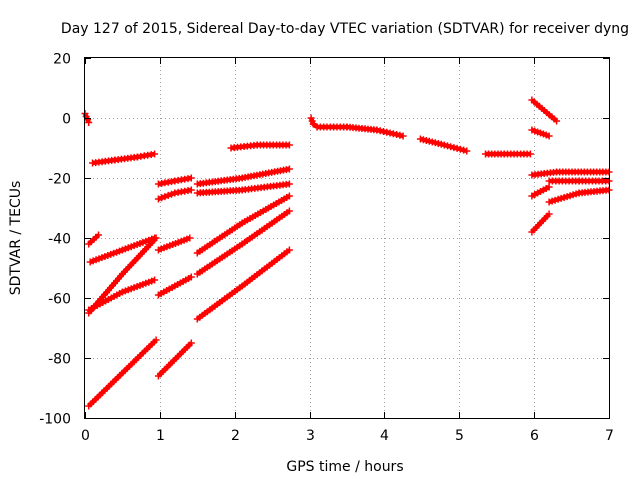 Image resolution: width=640 pixels, height=480 pixels. What do you see at coordinates (540, 223) in the screenshot?
I see `series-s29` at bounding box center [540, 223].